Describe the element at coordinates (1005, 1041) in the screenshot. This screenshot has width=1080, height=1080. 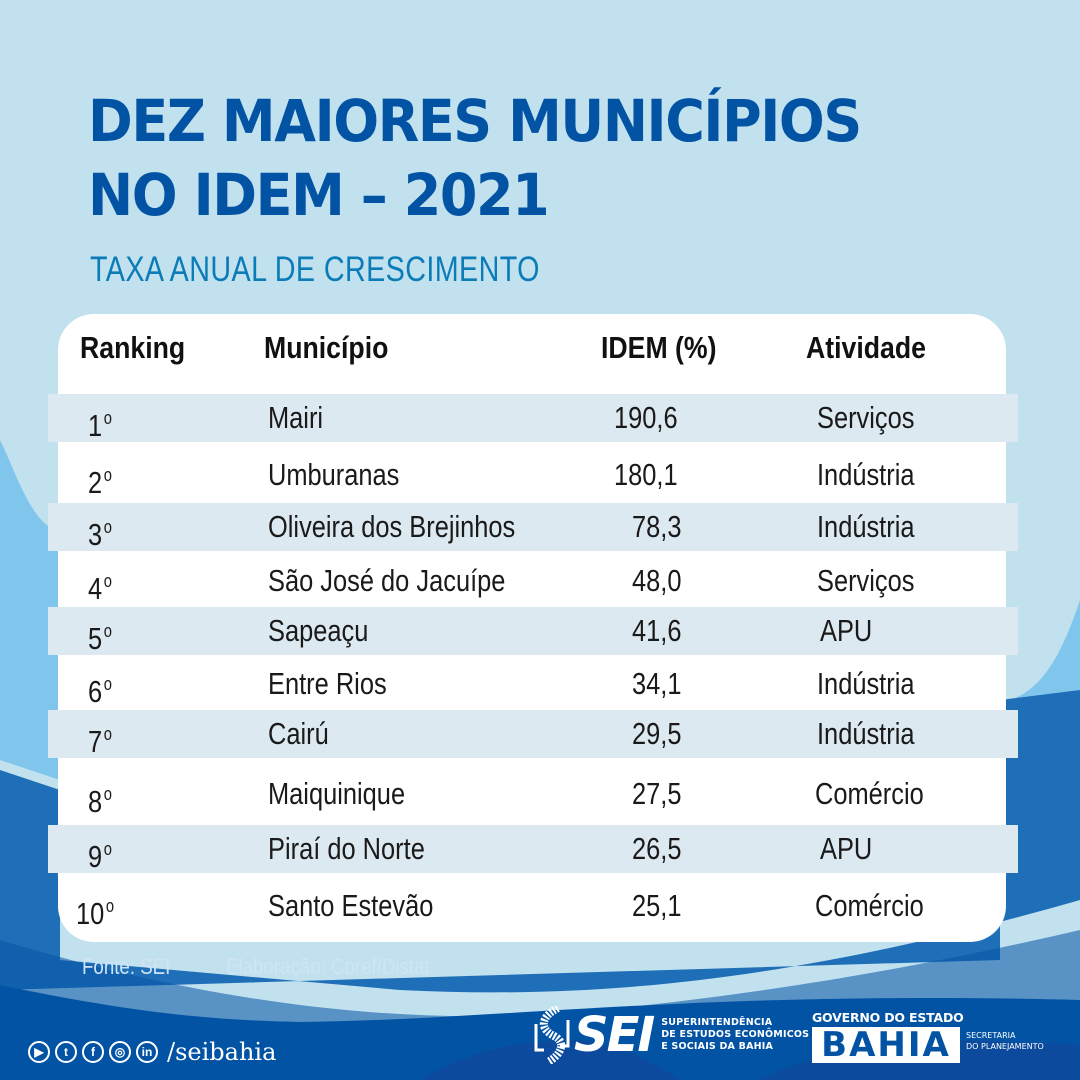
I see `gov-logo-secretaria: SECRETARIA DO PLANEJAMENTO` at that location.